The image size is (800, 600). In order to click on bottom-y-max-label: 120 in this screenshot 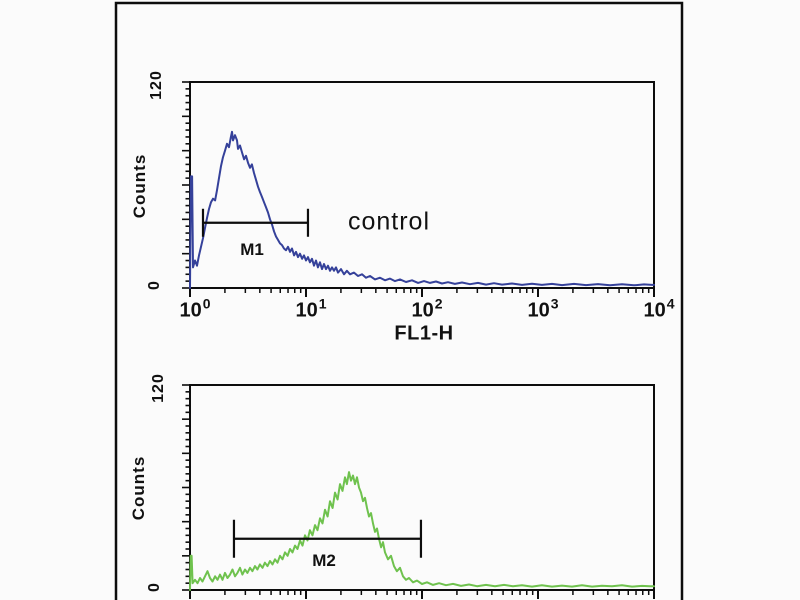, I will do `click(158, 388)`.